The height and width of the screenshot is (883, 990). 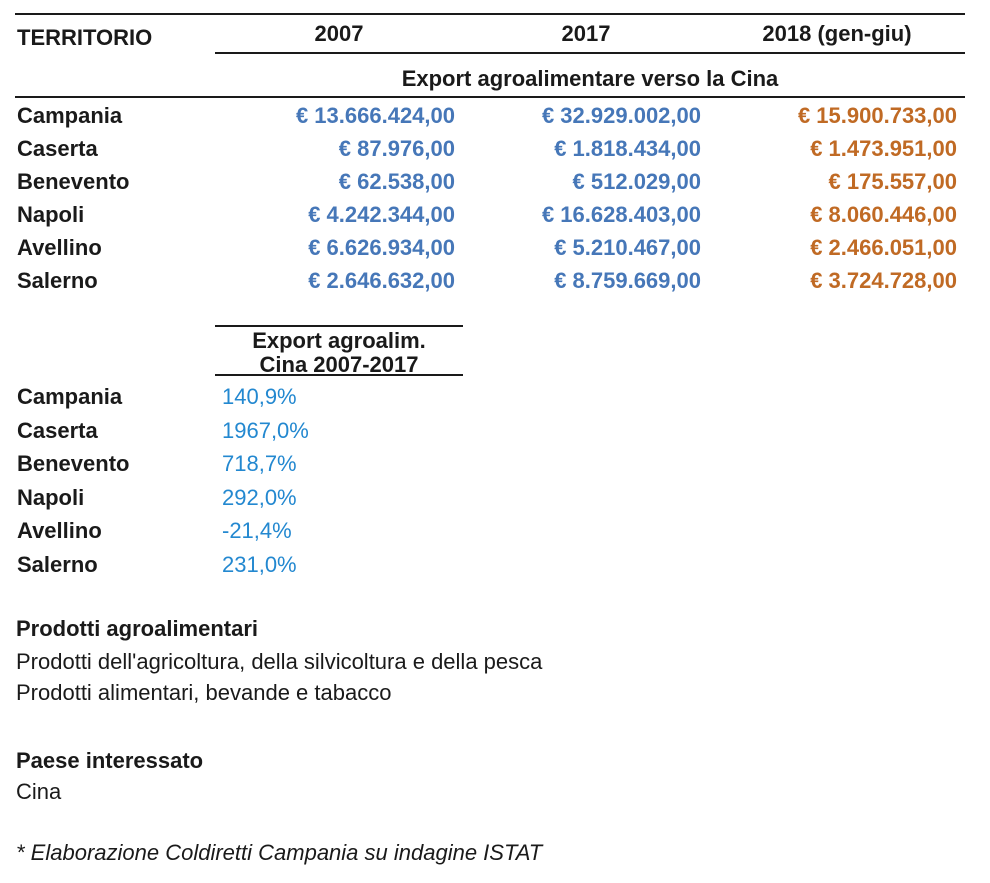 What do you see at coordinates (339, 33) in the screenshot?
I see `column-header-2007: 2007` at bounding box center [339, 33].